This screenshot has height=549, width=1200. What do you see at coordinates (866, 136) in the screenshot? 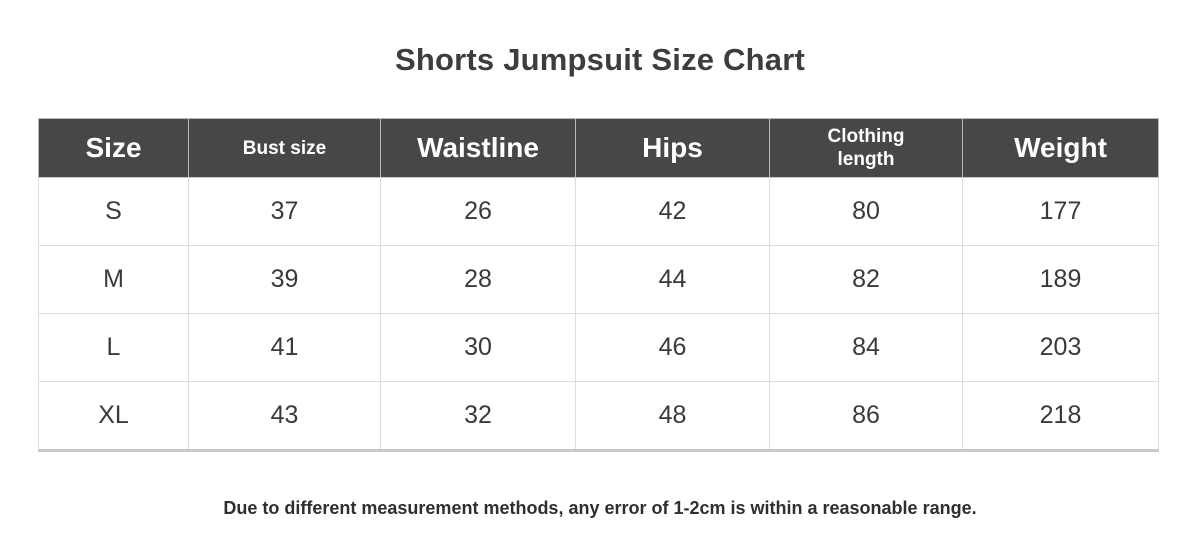
I see `column-header-clothing-length-line1: Clothing` at bounding box center [866, 136].